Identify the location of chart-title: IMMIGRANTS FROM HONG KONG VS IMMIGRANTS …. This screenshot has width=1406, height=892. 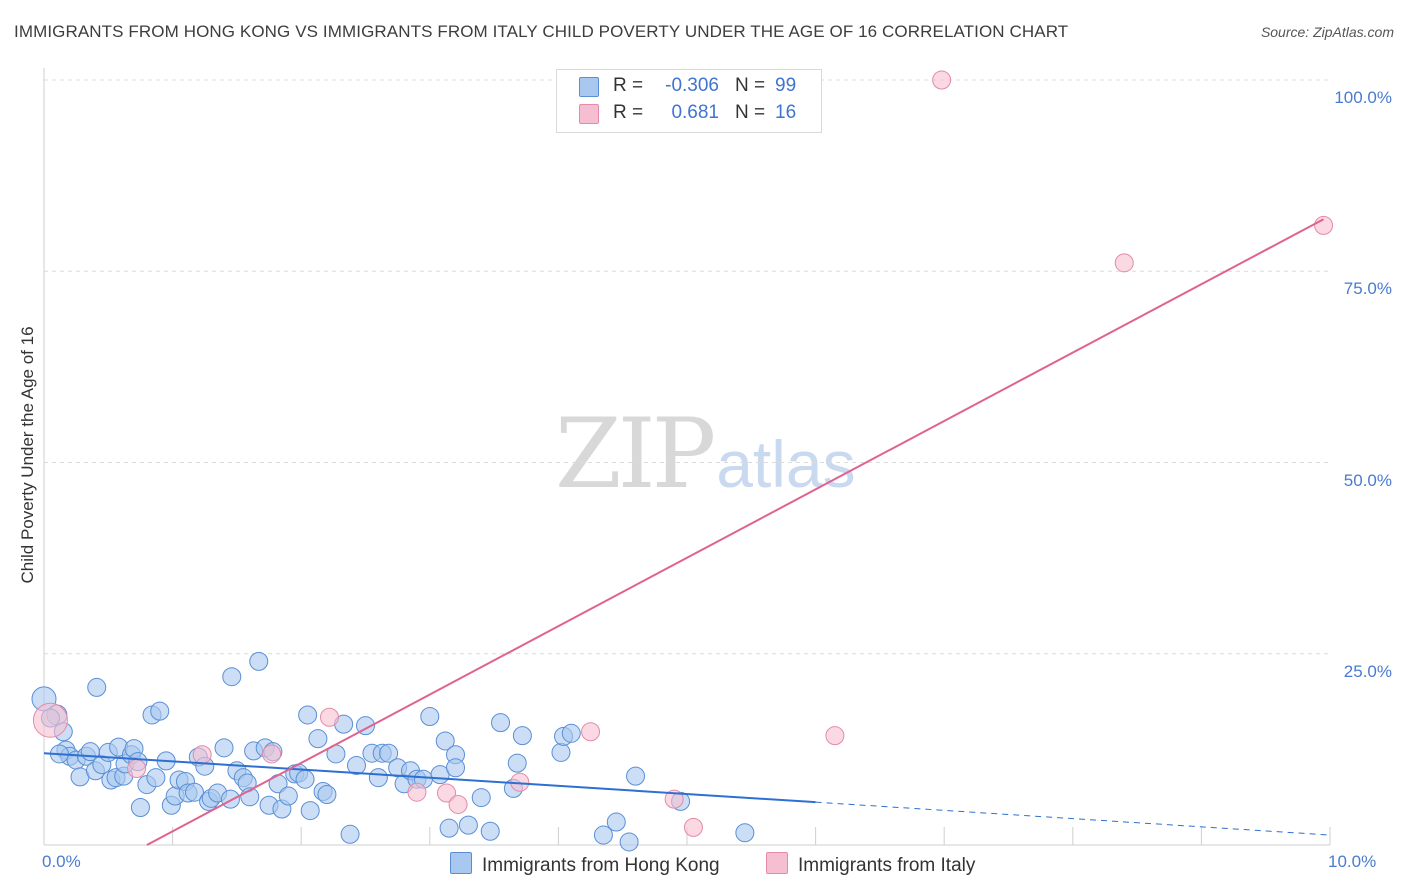
(541, 31).